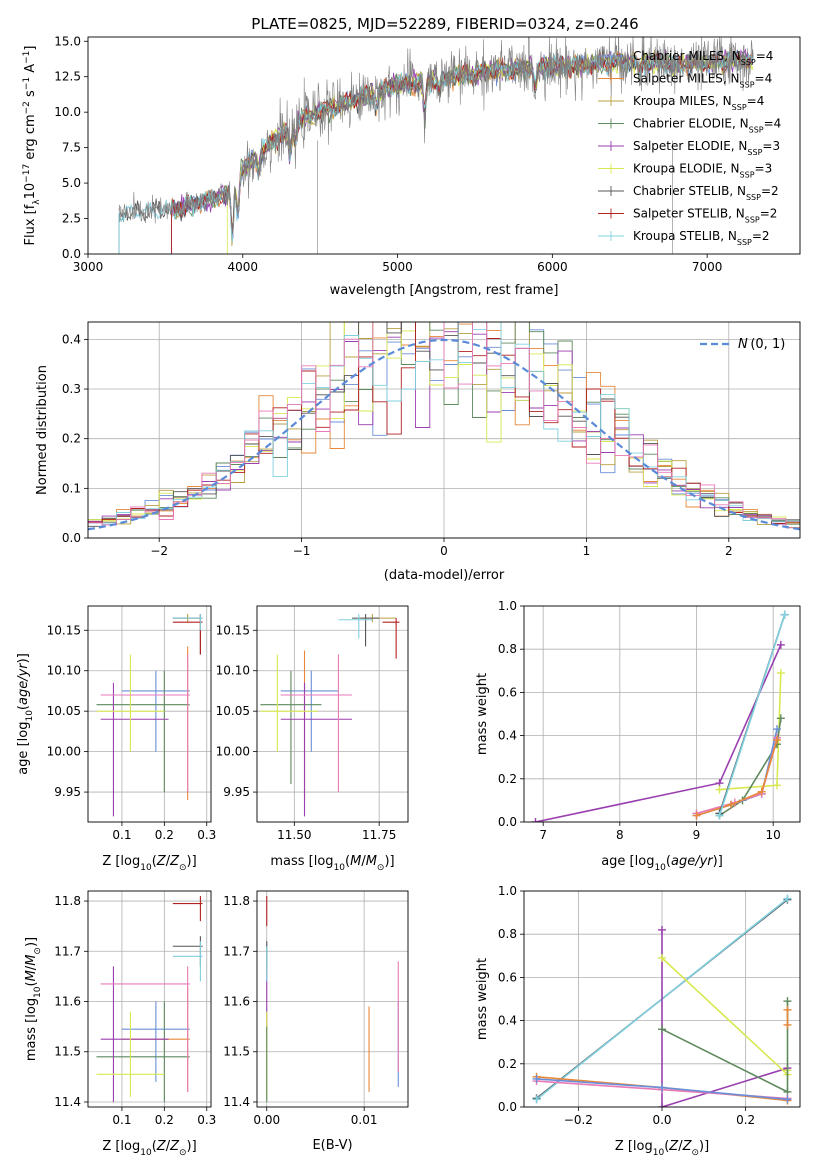 The height and width of the screenshot is (1170, 819). Describe the element at coordinates (67, 77) in the screenshot. I see `y-tick-label: 12.5` at that location.